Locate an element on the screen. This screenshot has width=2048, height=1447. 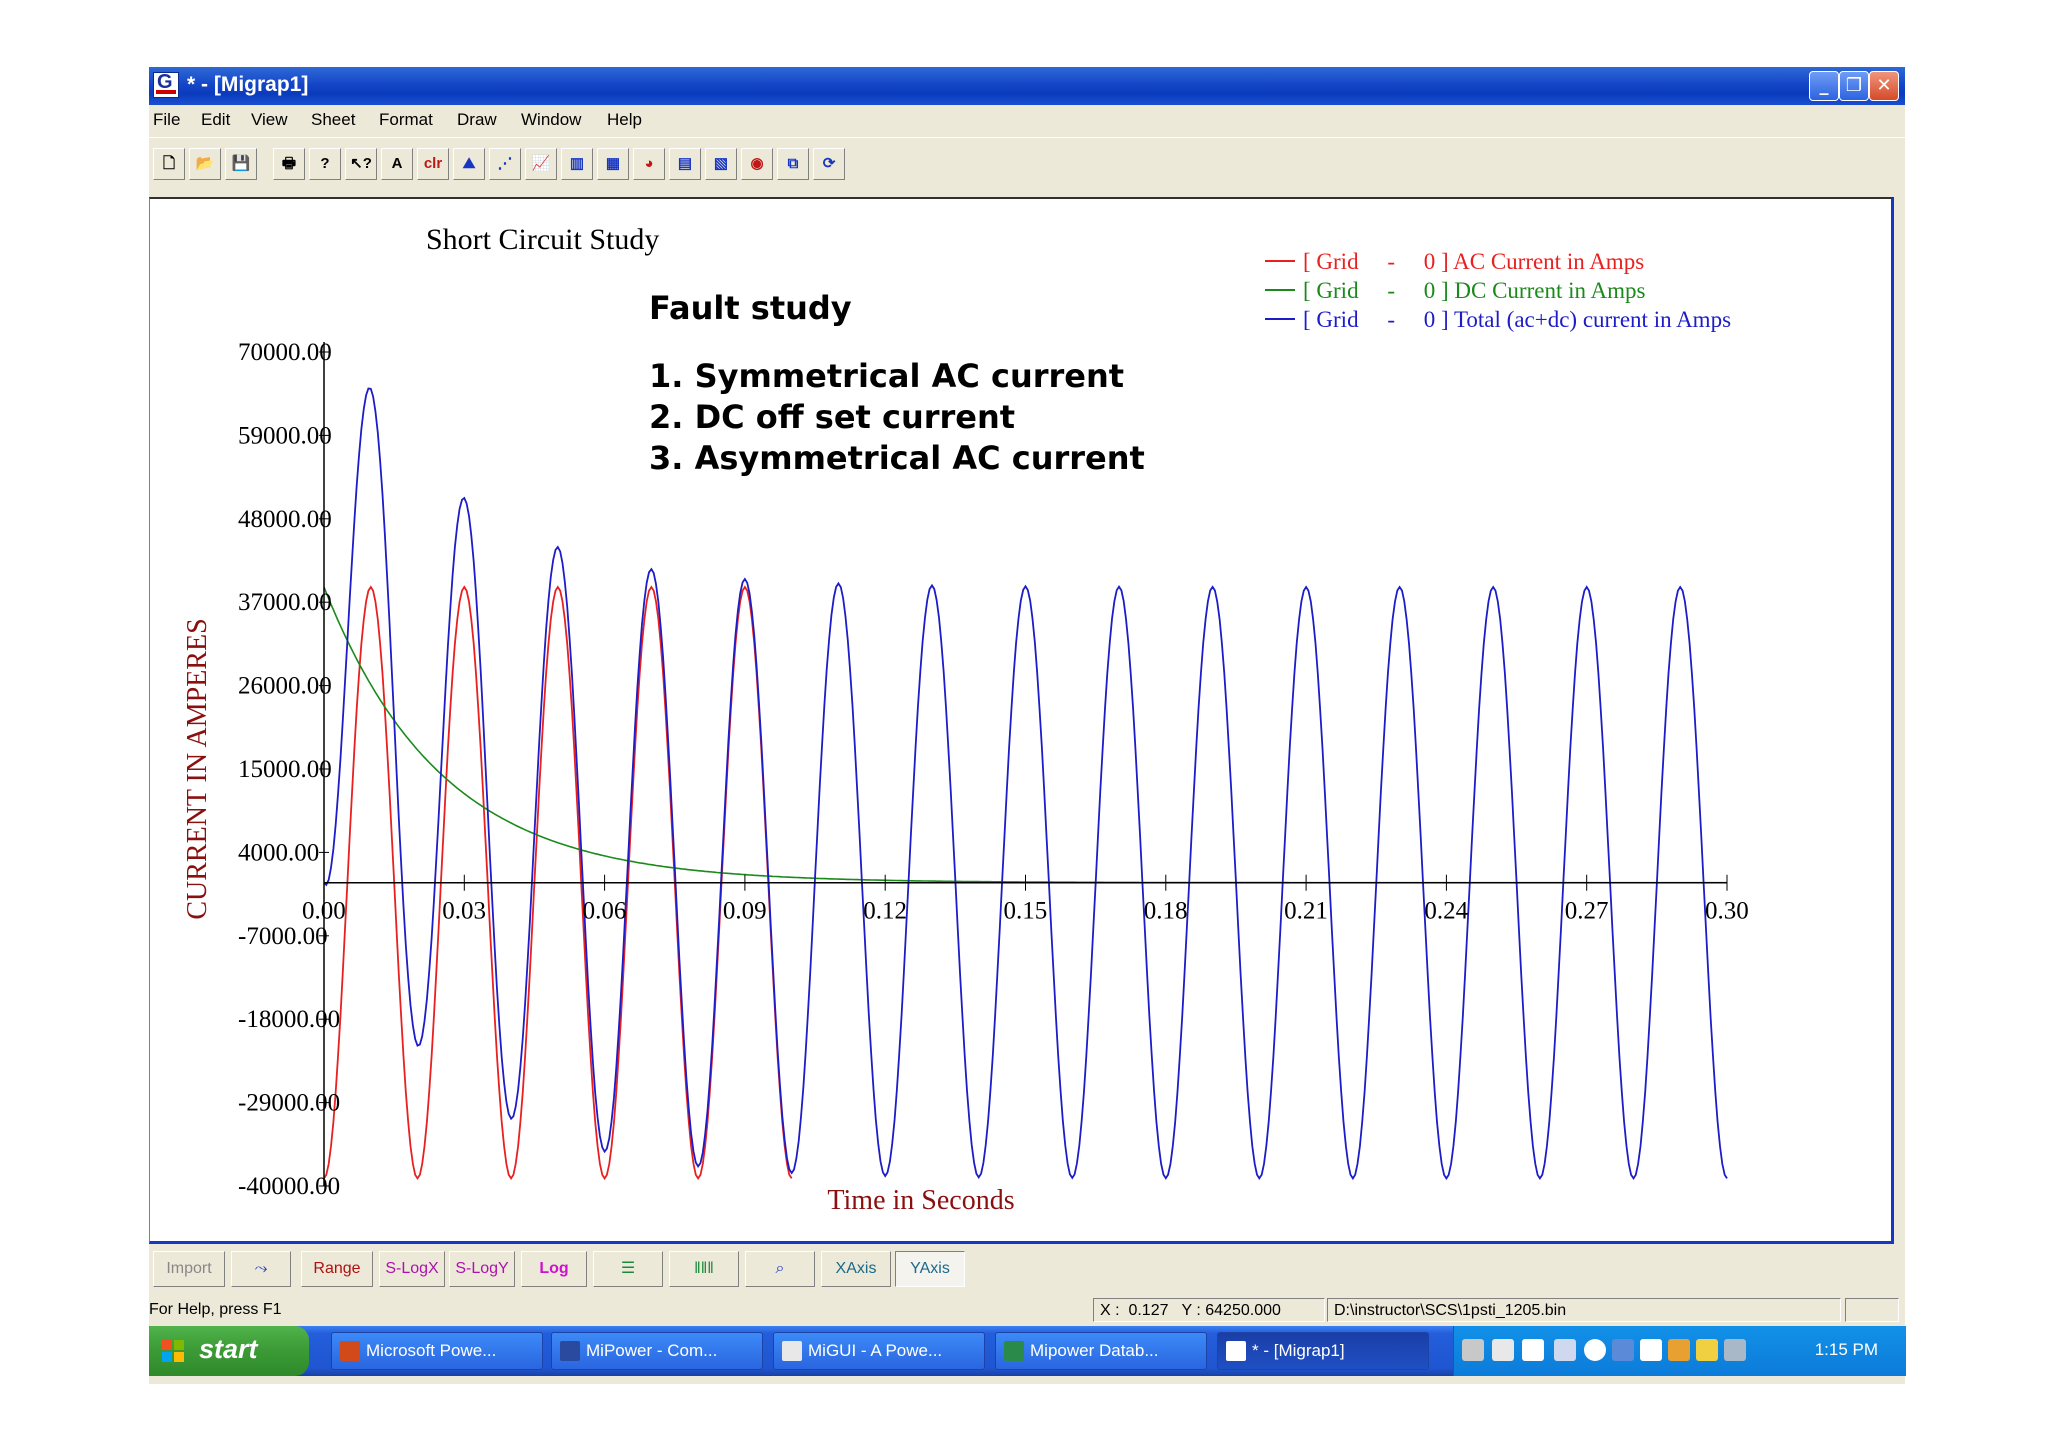
y-tick-label: 4000.00 is located at coordinates (278, 852).